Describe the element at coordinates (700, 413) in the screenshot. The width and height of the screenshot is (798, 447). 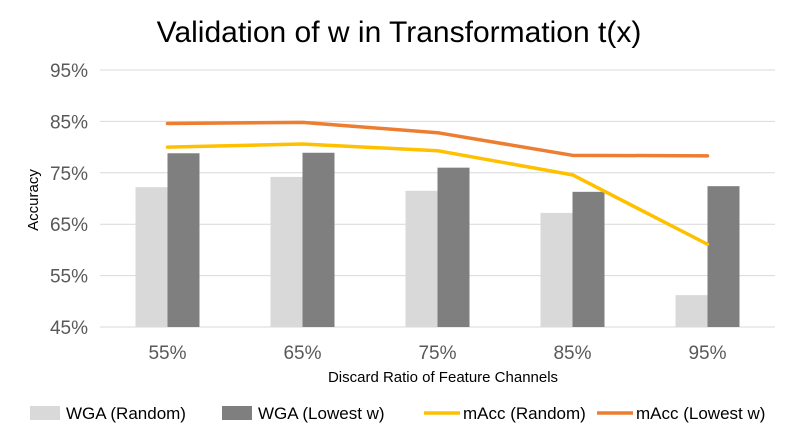
I see `legend-label: mAcc (Lowest w)` at that location.